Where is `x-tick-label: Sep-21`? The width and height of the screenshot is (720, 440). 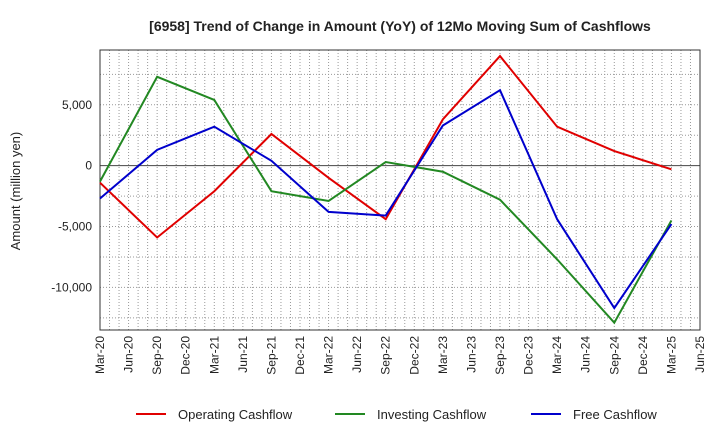 x-tick-label: Sep-21 is located at coordinates (271, 355).